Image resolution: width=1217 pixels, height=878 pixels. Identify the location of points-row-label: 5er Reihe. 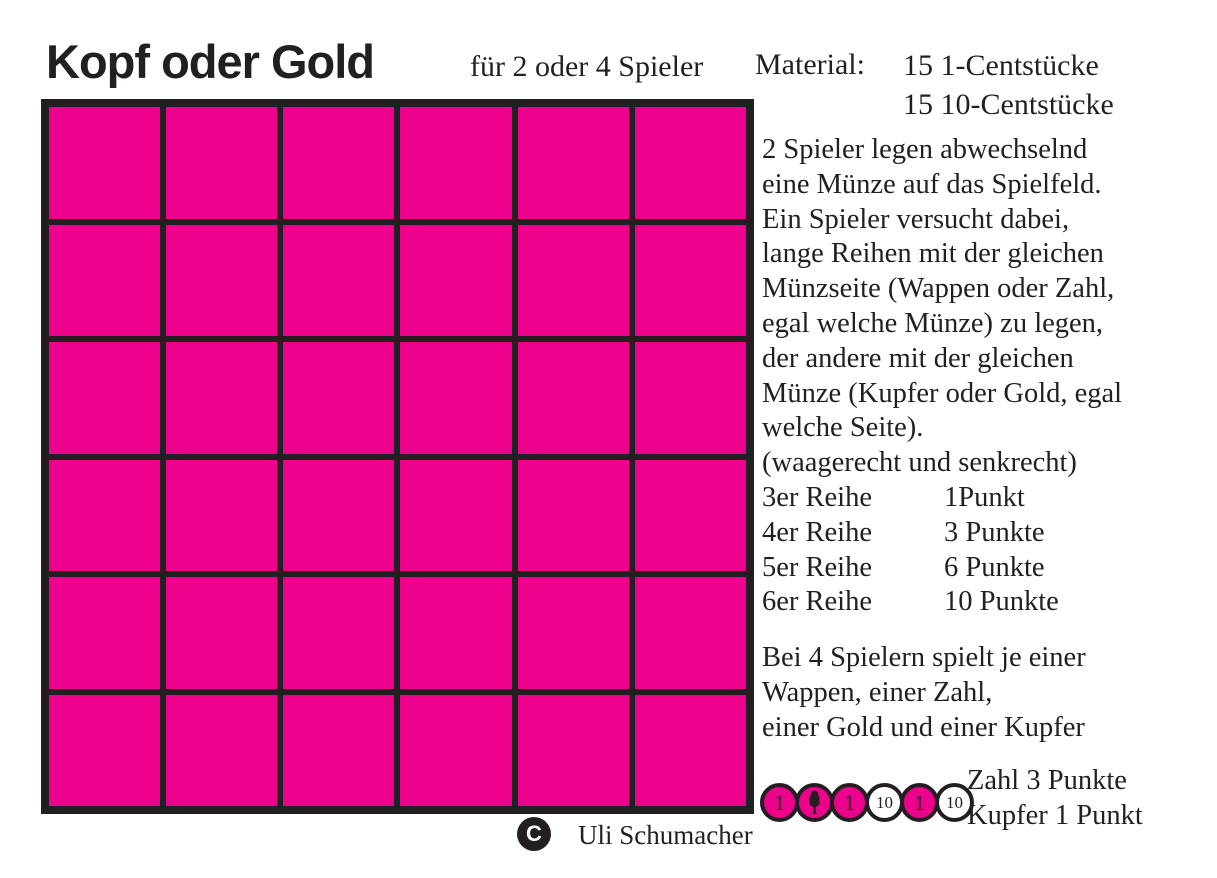
(817, 567).